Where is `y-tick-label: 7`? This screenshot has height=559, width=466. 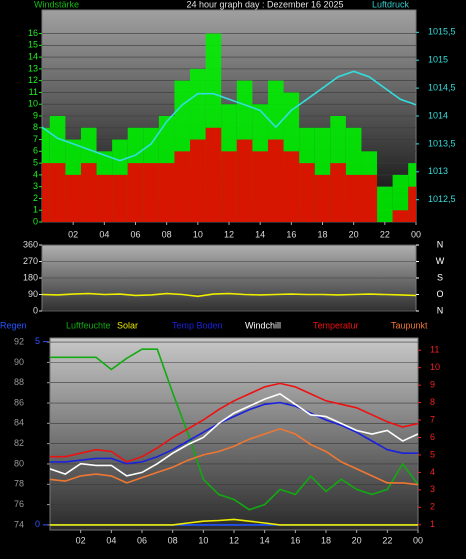 y-tick-label: 7 is located at coordinates (35, 139).